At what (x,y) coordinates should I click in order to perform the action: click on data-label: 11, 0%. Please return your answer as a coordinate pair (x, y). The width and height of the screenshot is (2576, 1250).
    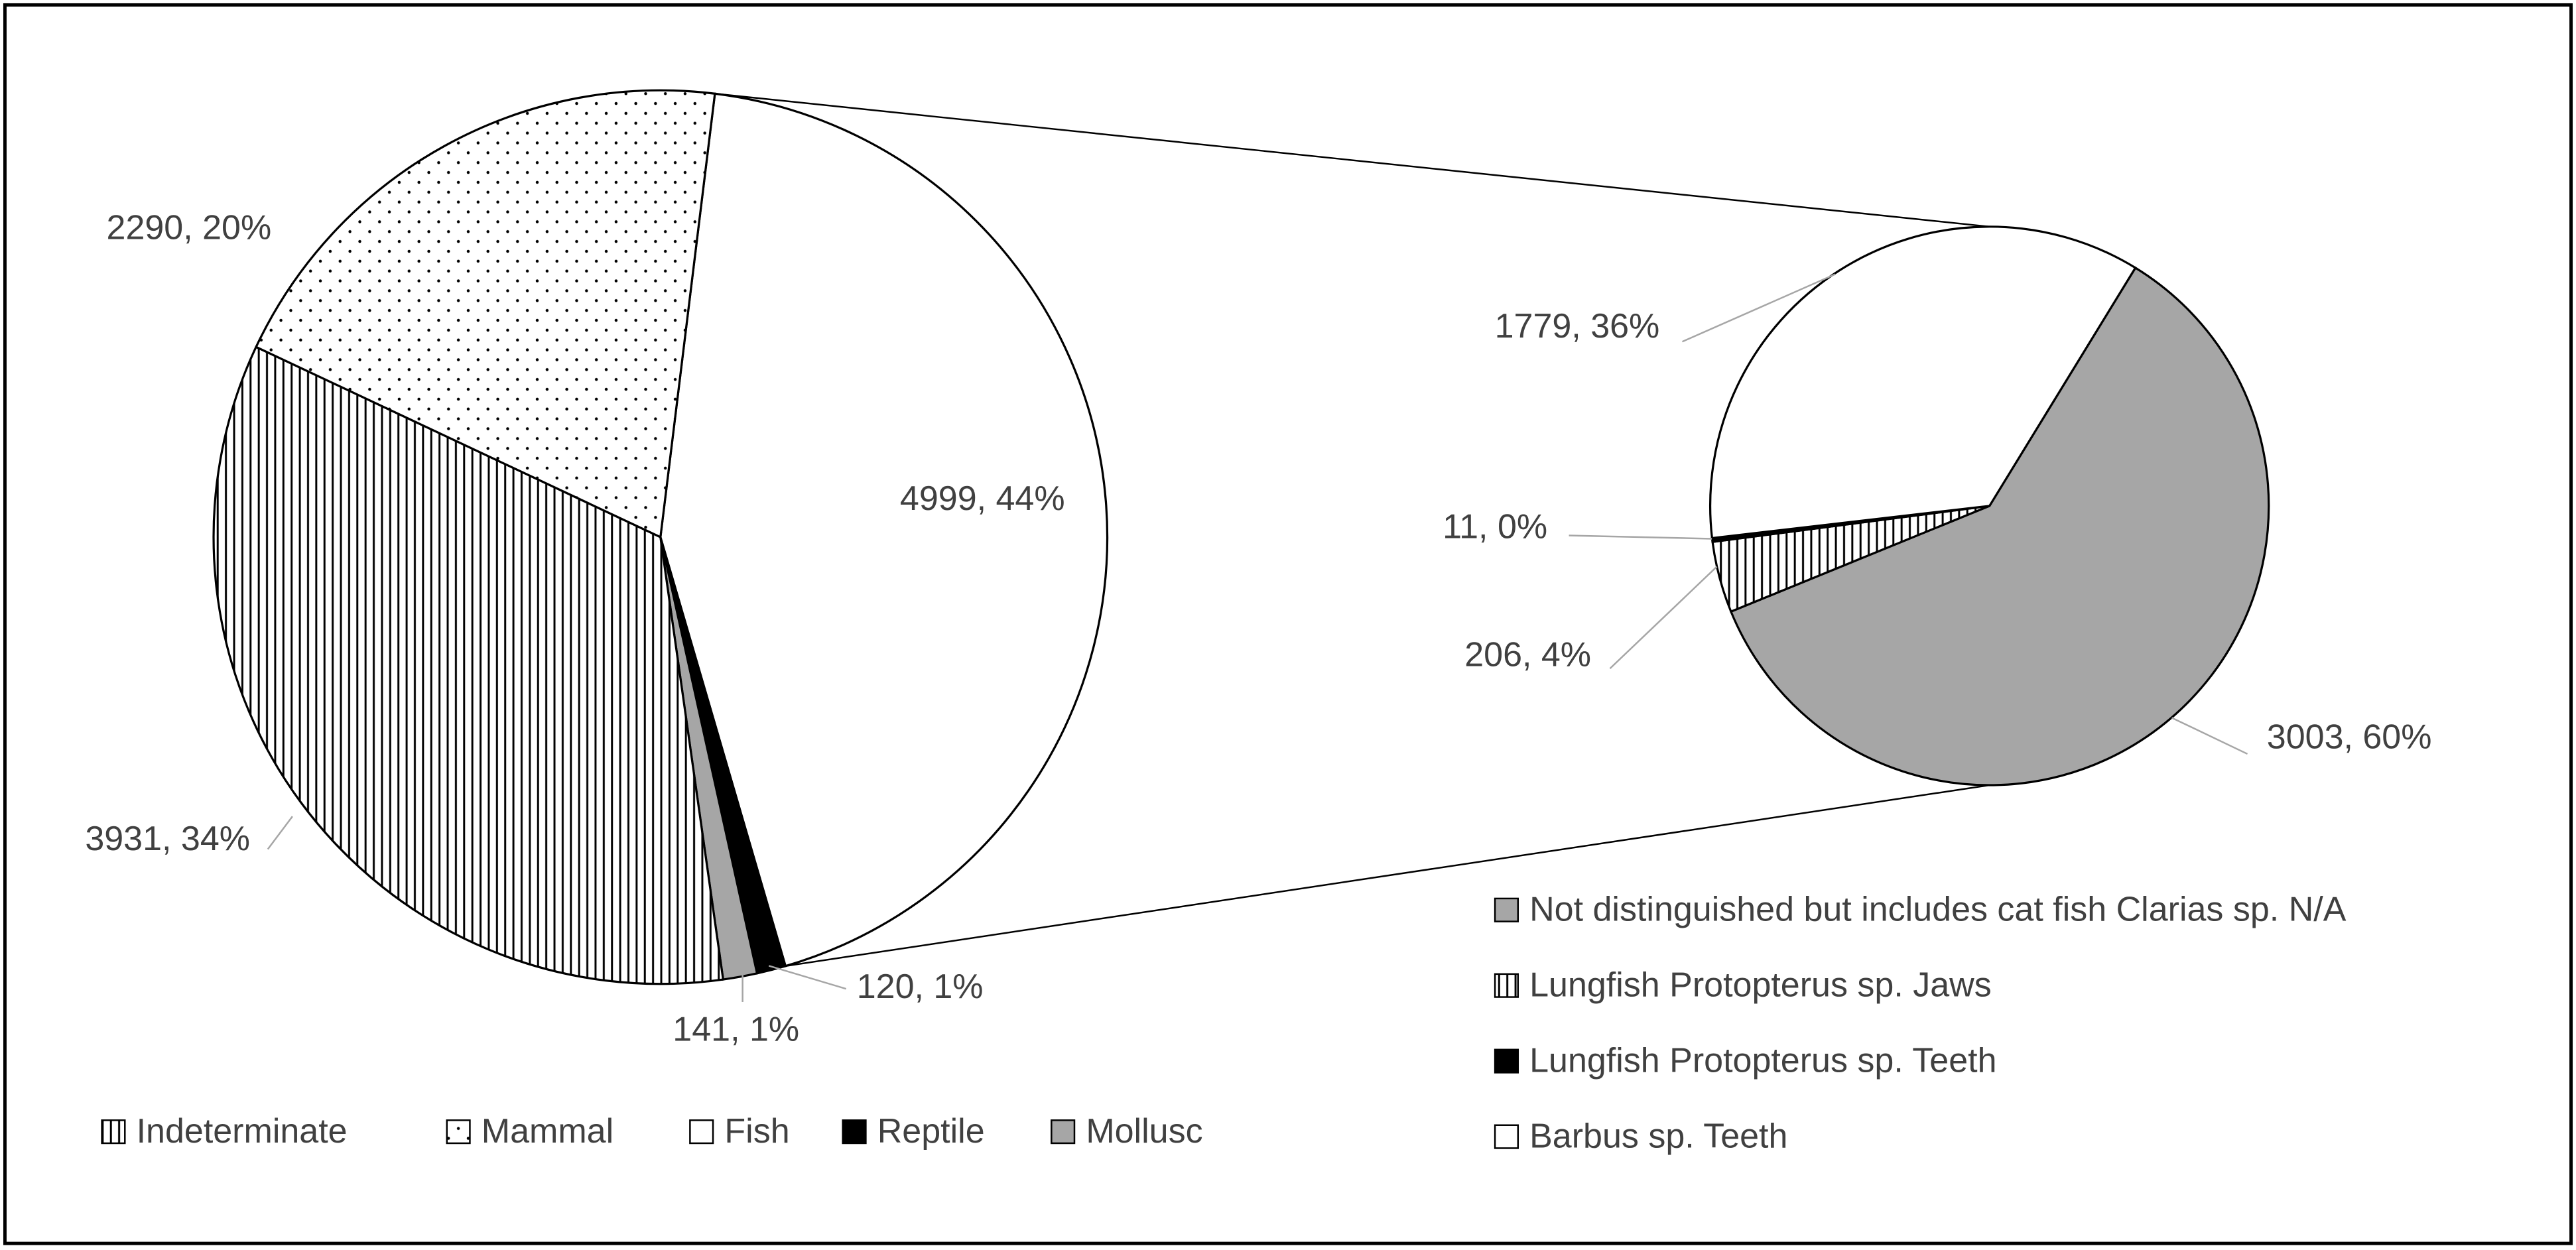
    Looking at the image, I should click on (1495, 526).